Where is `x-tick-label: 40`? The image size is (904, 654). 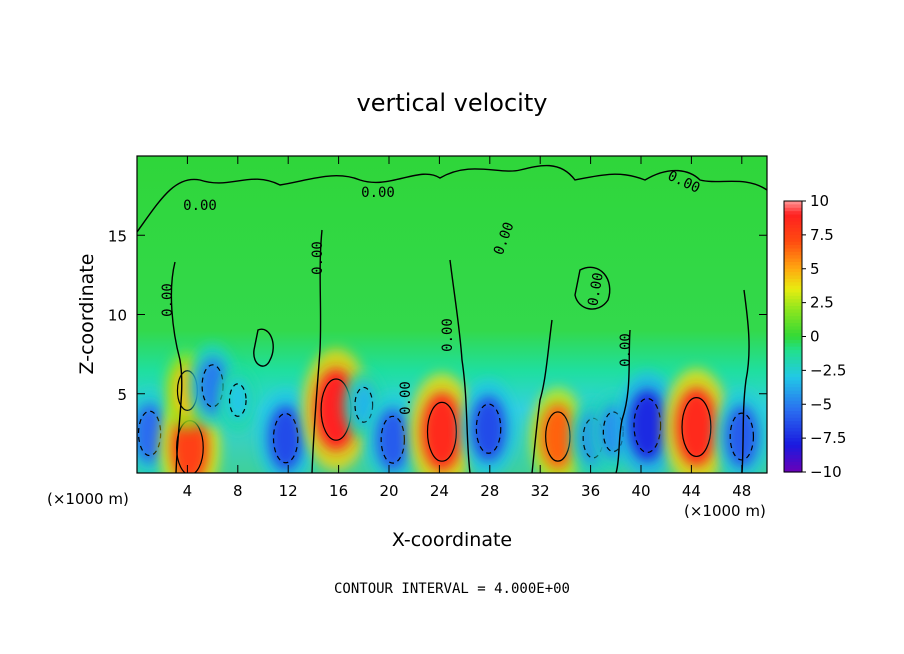
x-tick-label: 40 is located at coordinates (640, 491).